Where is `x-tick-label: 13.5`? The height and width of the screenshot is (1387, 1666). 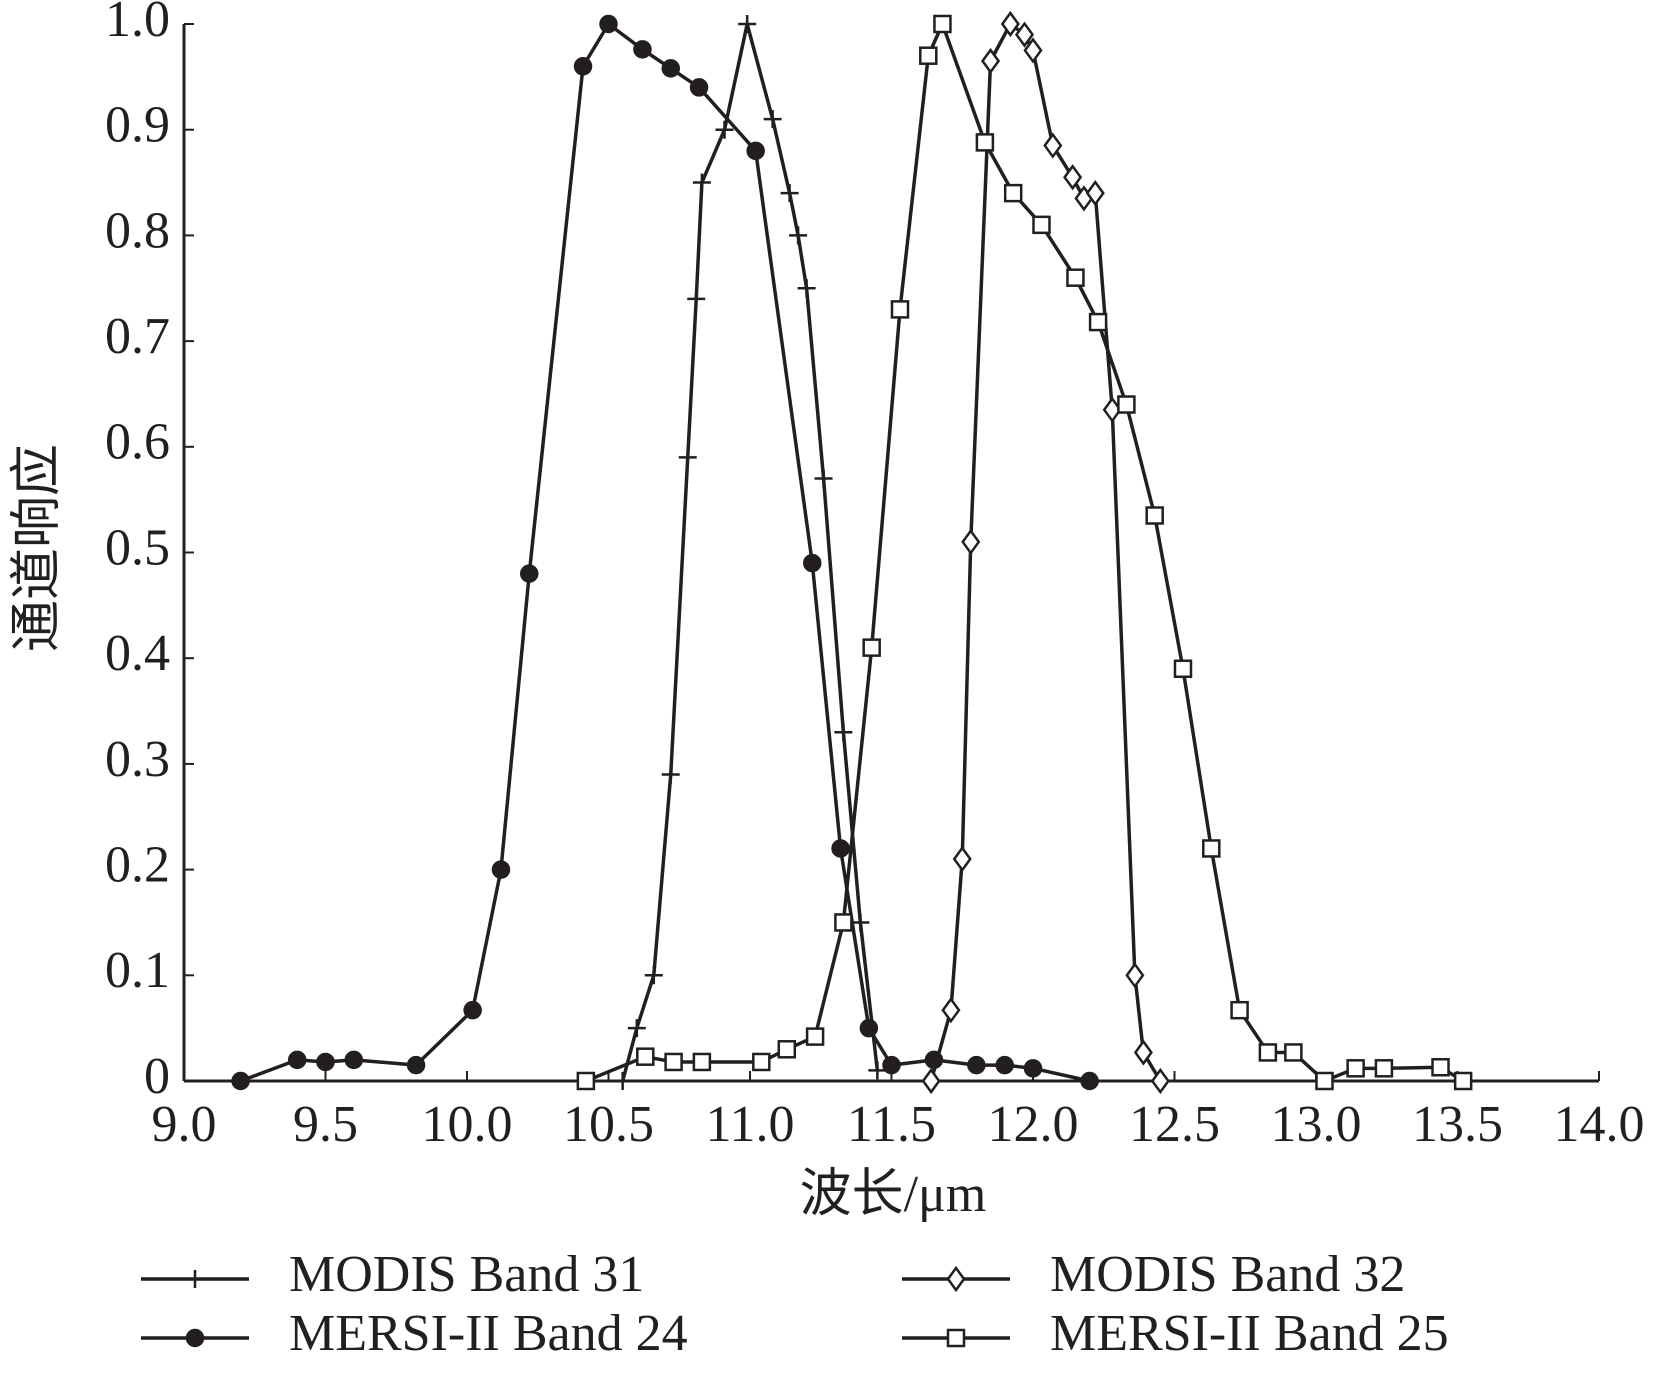
x-tick-label: 13.5 is located at coordinates (1457, 1124).